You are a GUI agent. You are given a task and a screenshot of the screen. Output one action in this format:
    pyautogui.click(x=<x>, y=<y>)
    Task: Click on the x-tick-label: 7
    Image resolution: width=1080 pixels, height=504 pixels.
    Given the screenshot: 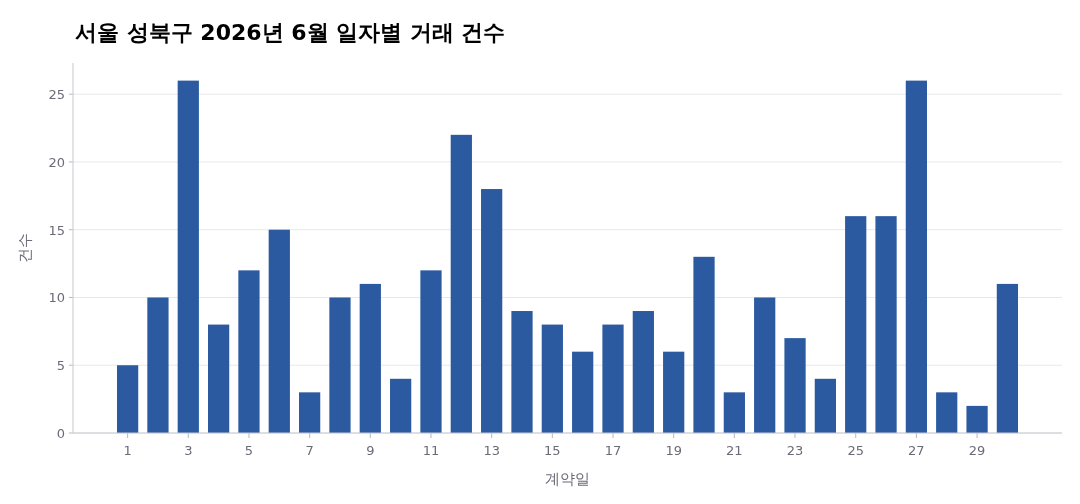 What is the action you would take?
    pyautogui.click(x=309, y=450)
    